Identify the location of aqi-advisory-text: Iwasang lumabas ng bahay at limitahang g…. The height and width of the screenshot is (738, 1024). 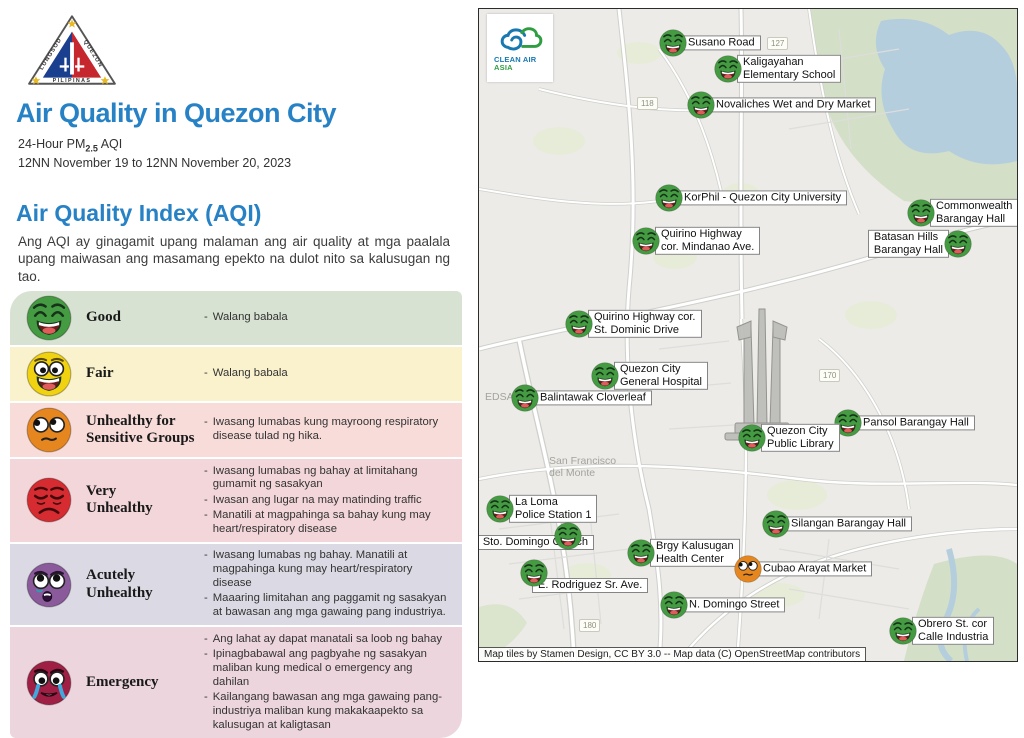
(315, 477).